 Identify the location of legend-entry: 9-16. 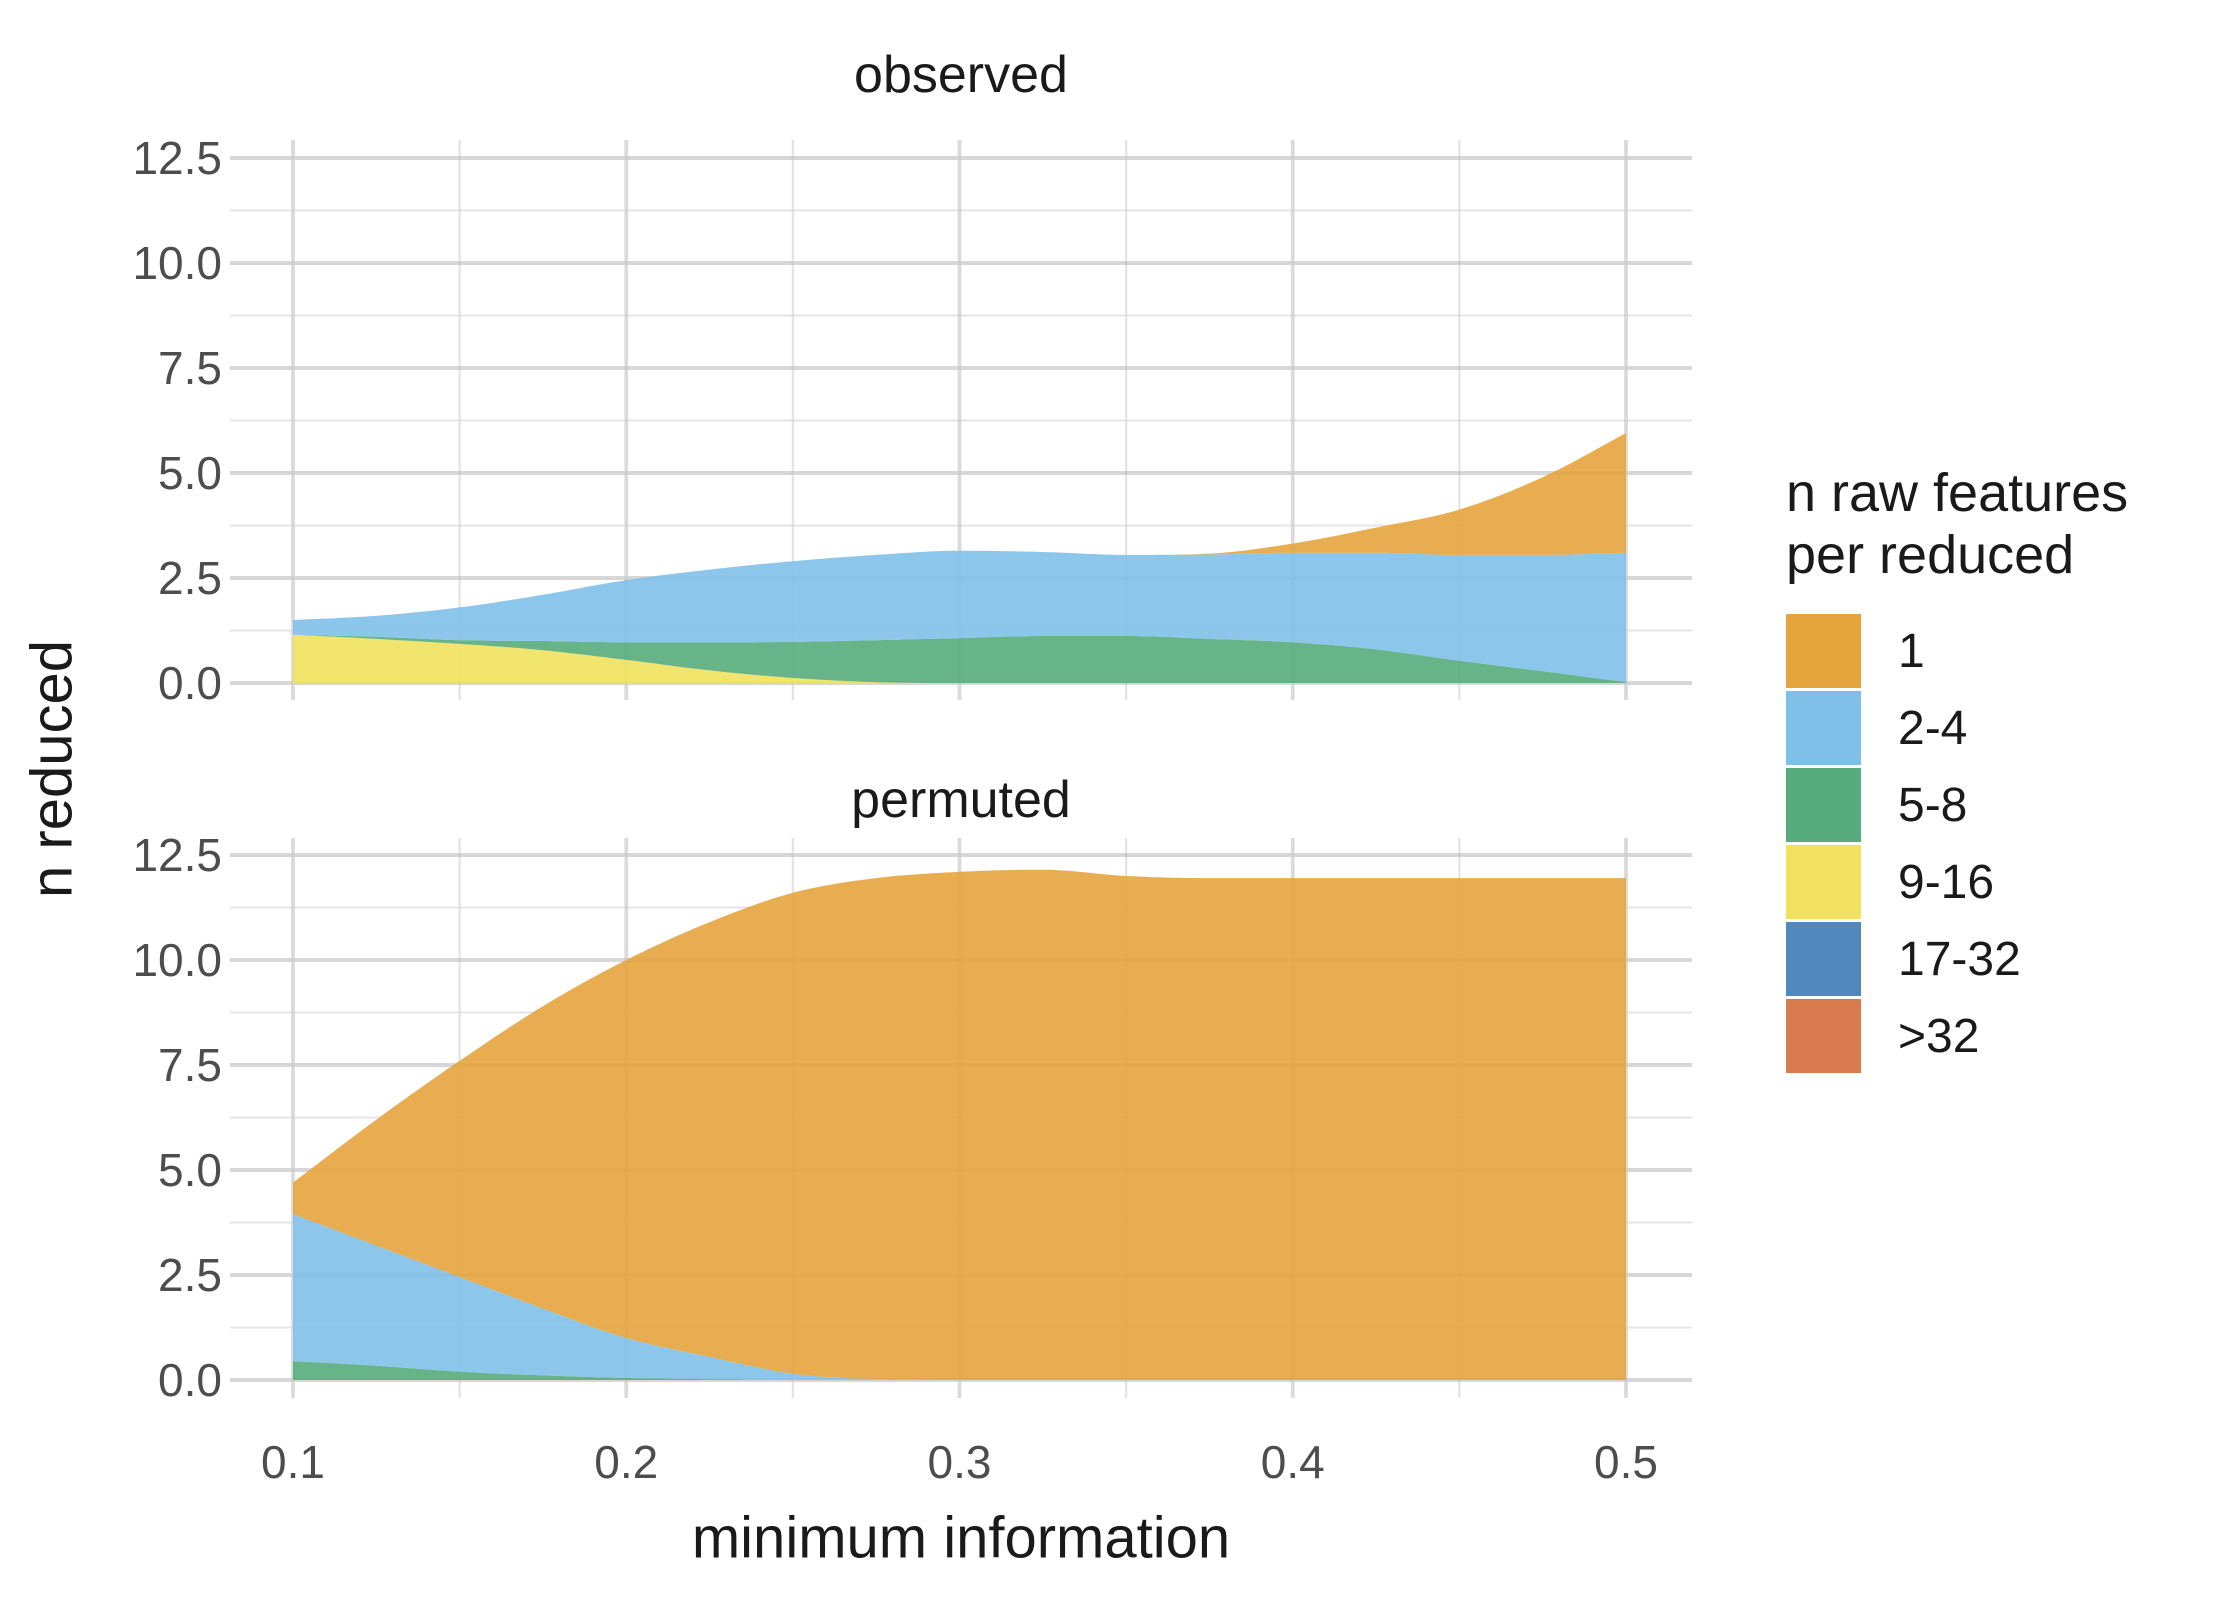
(1996, 882).